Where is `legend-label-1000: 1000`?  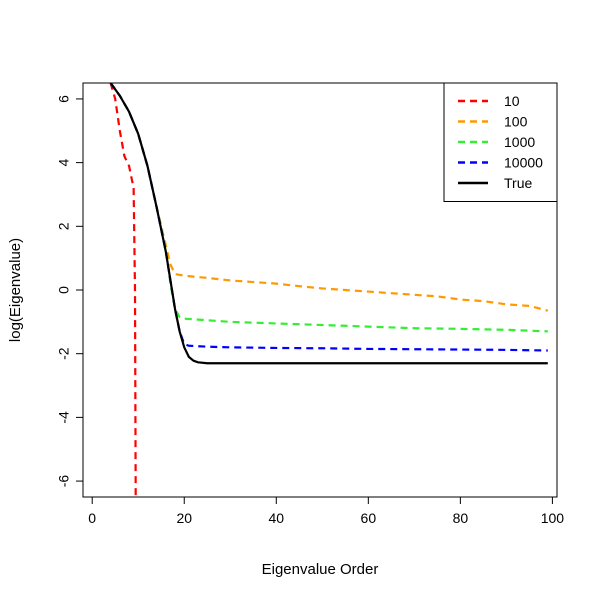 legend-label-1000: 1000 is located at coordinates (519, 142).